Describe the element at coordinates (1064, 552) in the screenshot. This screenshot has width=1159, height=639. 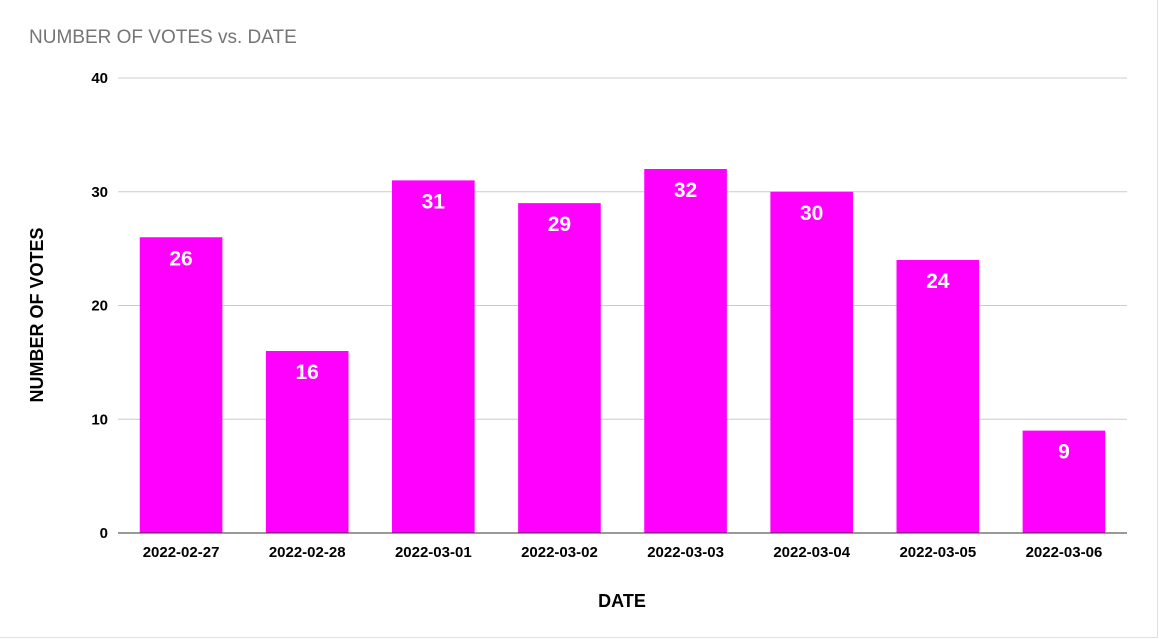
I see `x-tick-label: 2022-03-06` at that location.